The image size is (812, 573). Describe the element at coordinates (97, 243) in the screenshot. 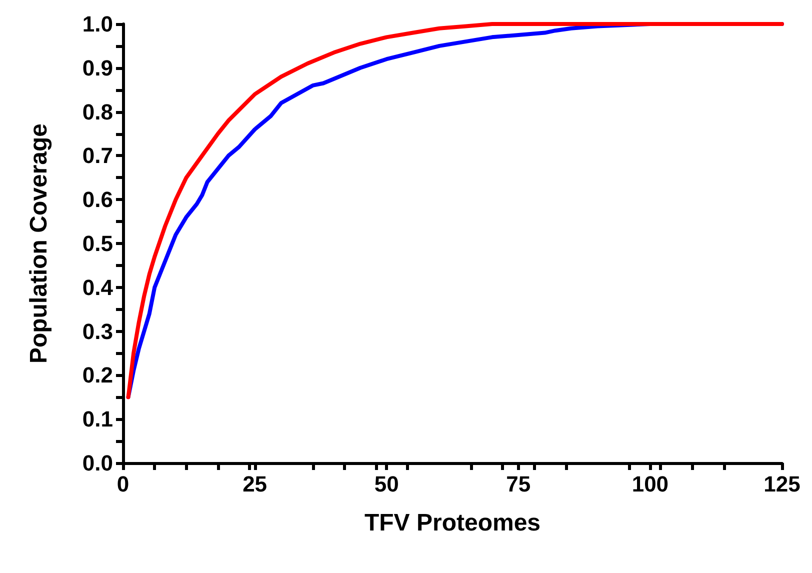

I see `y-tick-label: 0.5` at that location.